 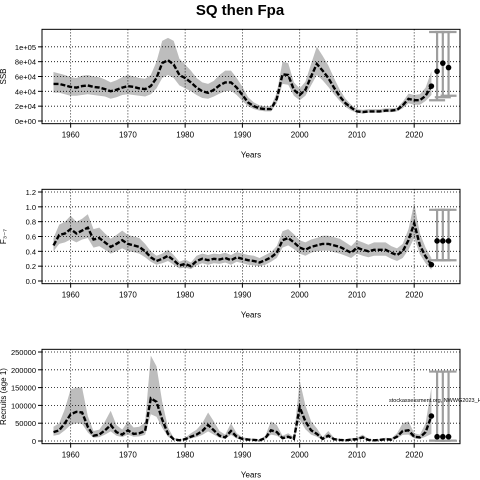 I want to click on chart-title: SQ then Fpa, so click(x=240, y=10).